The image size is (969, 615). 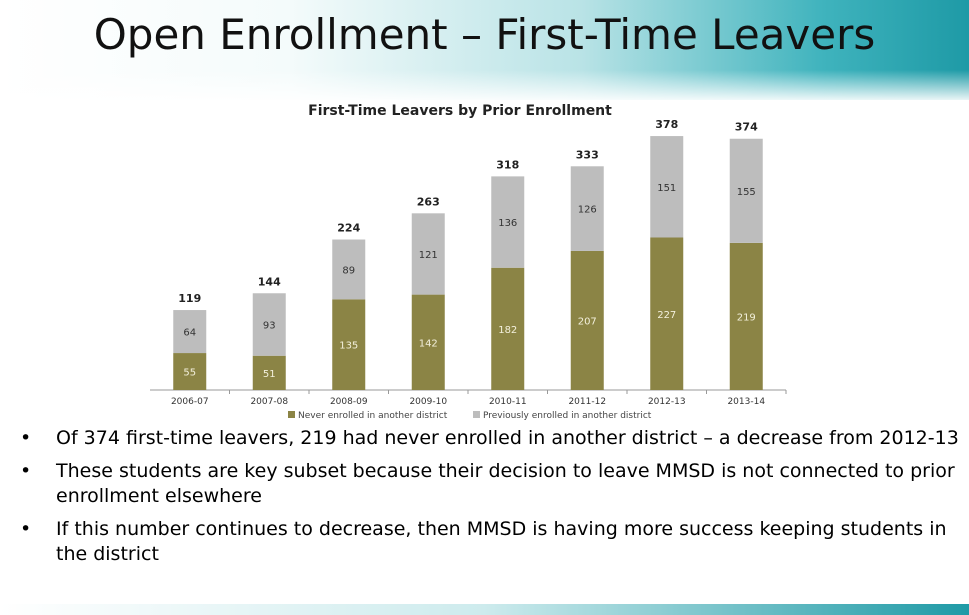 What do you see at coordinates (190, 402) in the screenshot?
I see `x-tick-label: 2006-07` at bounding box center [190, 402].